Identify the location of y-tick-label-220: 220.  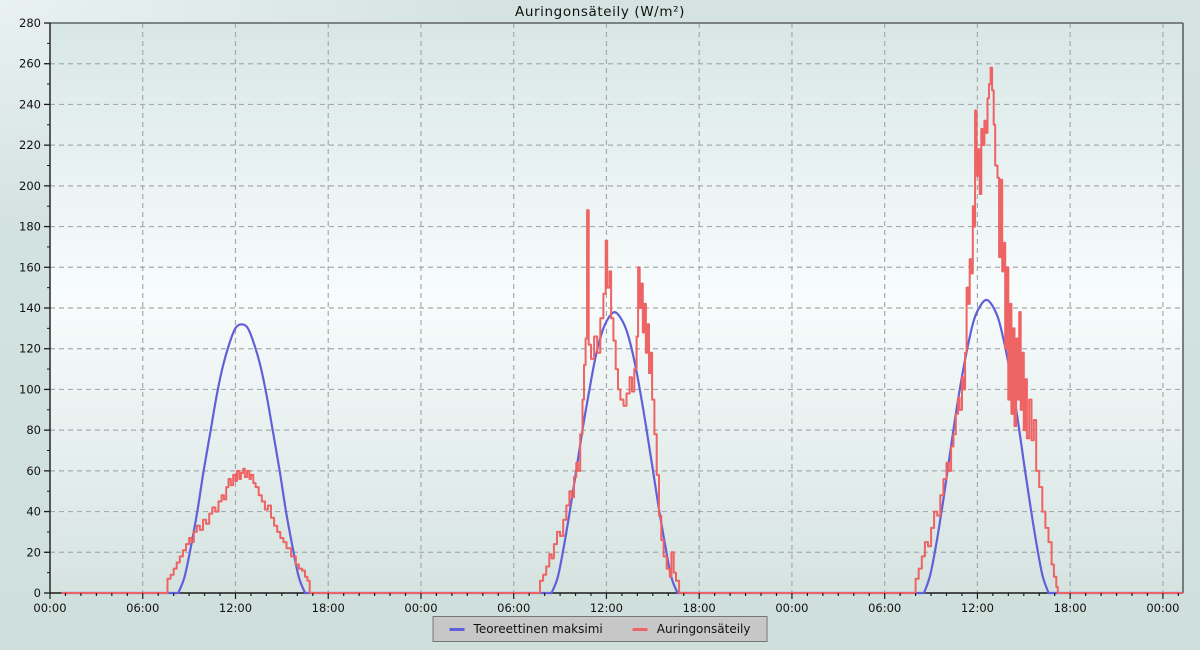
(30, 145).